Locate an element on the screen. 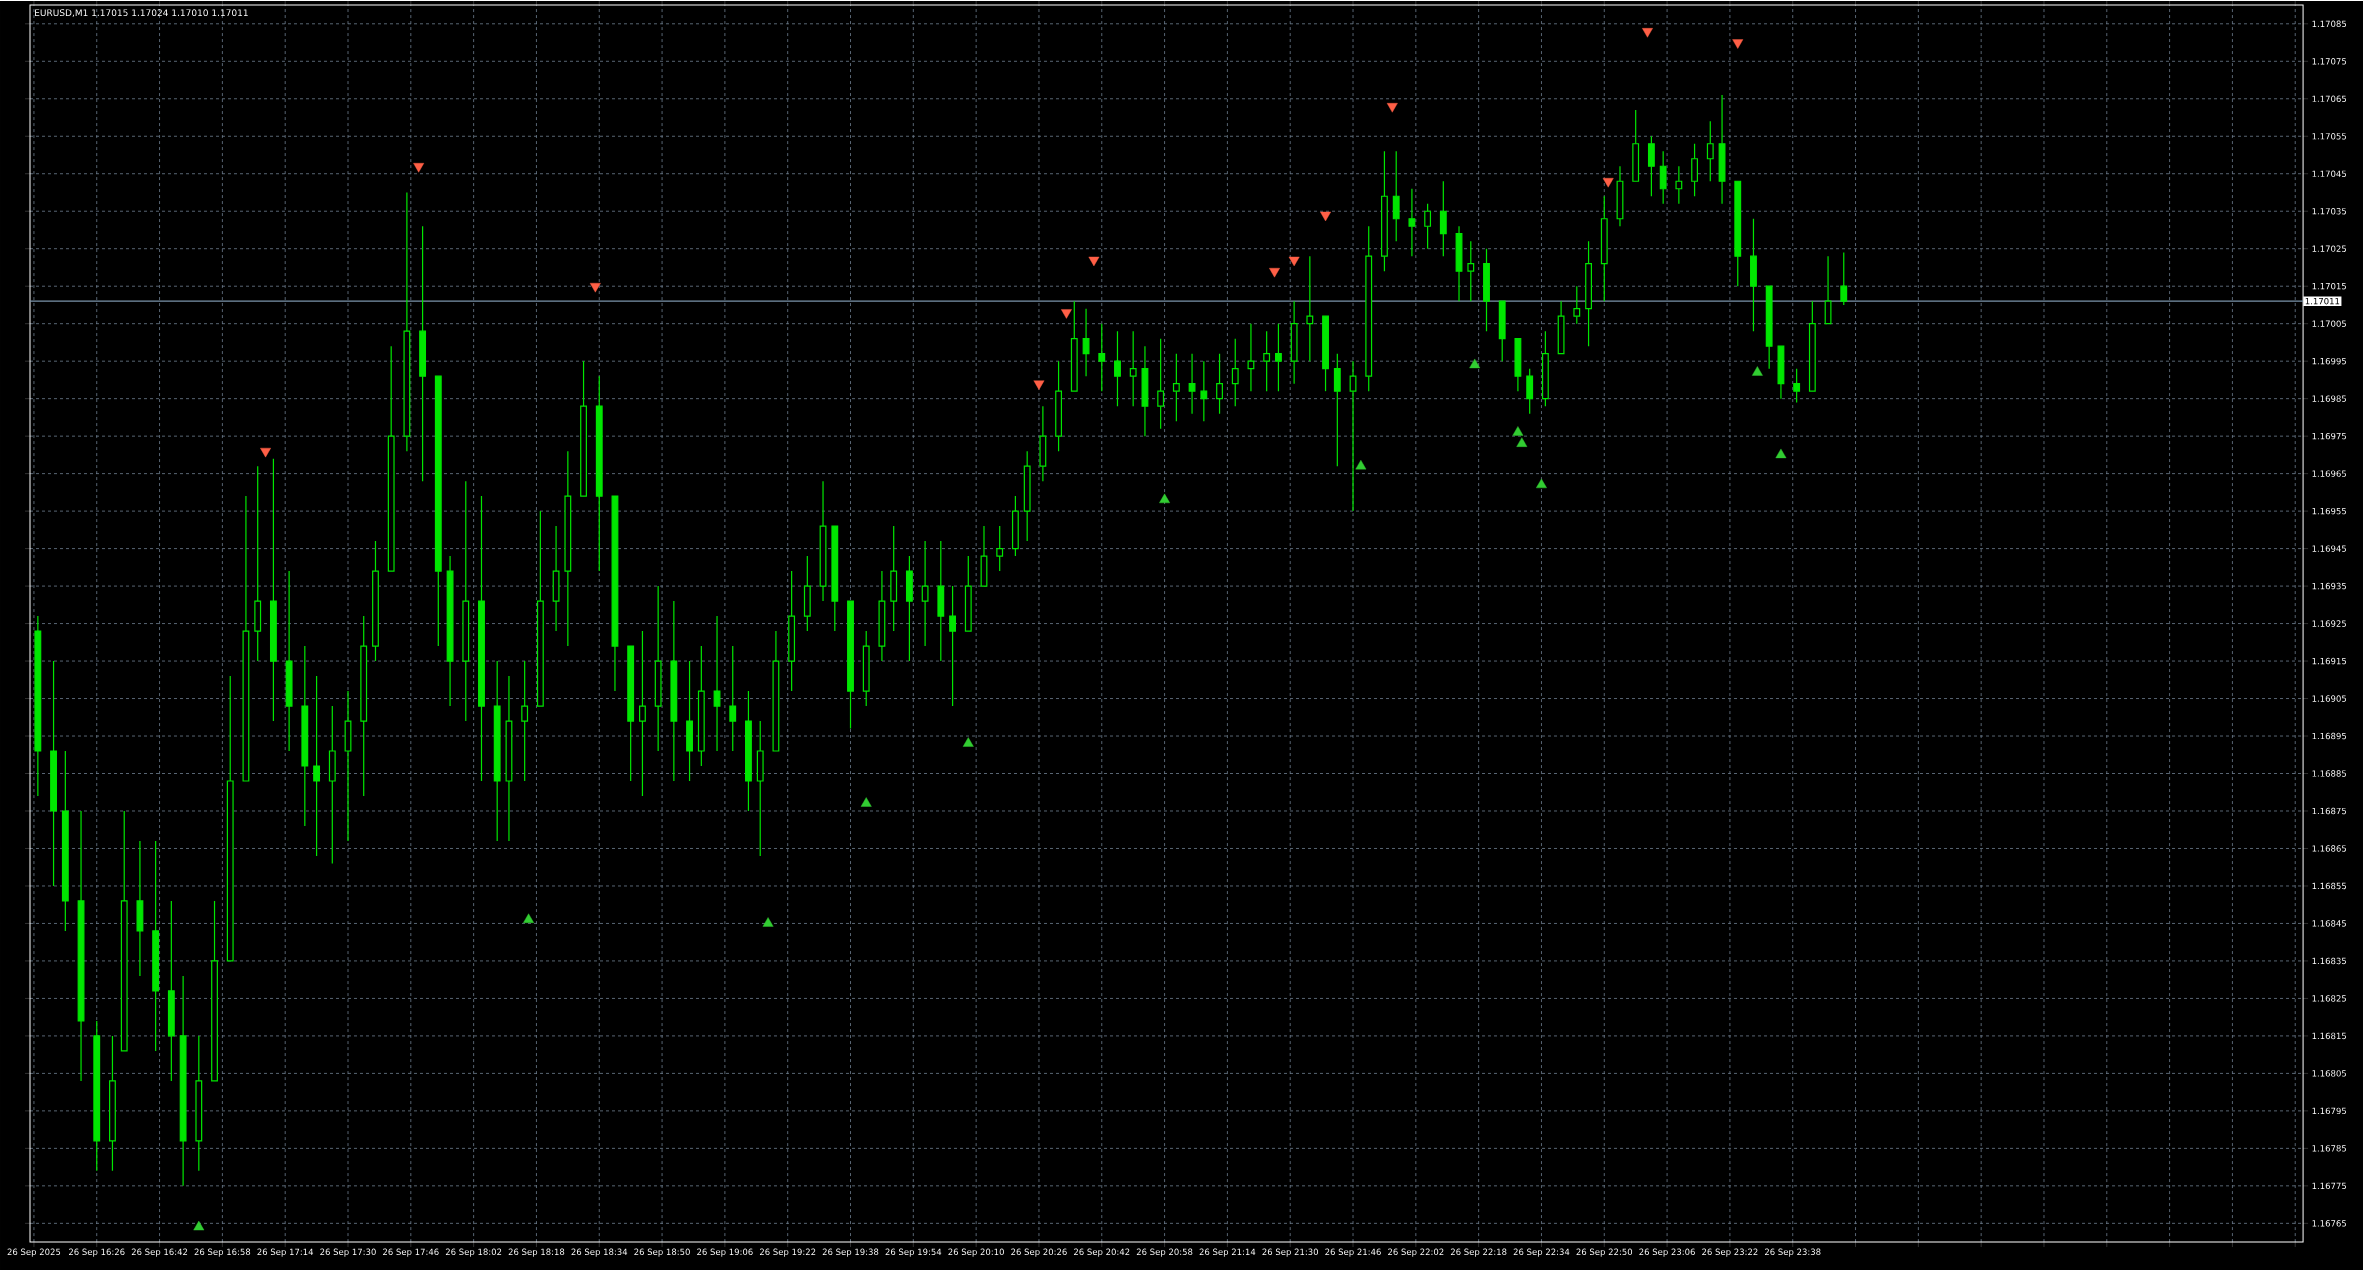 Image resolution: width=2363 pixels, height=1270 pixels. y-tick-label: 1.17065 is located at coordinates (2329, 98).